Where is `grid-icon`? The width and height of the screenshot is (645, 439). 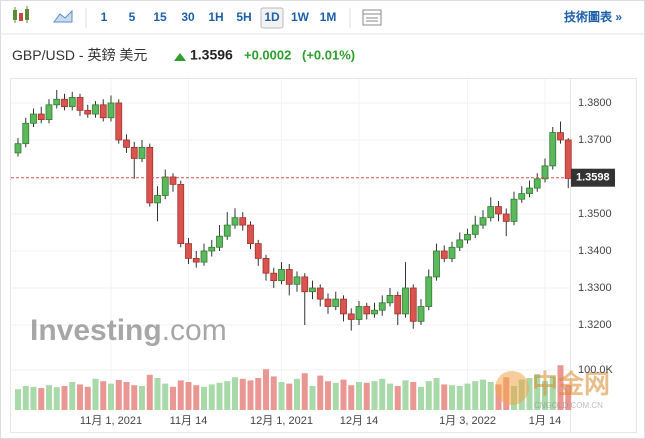
grid-icon is located at coordinates (372, 17).